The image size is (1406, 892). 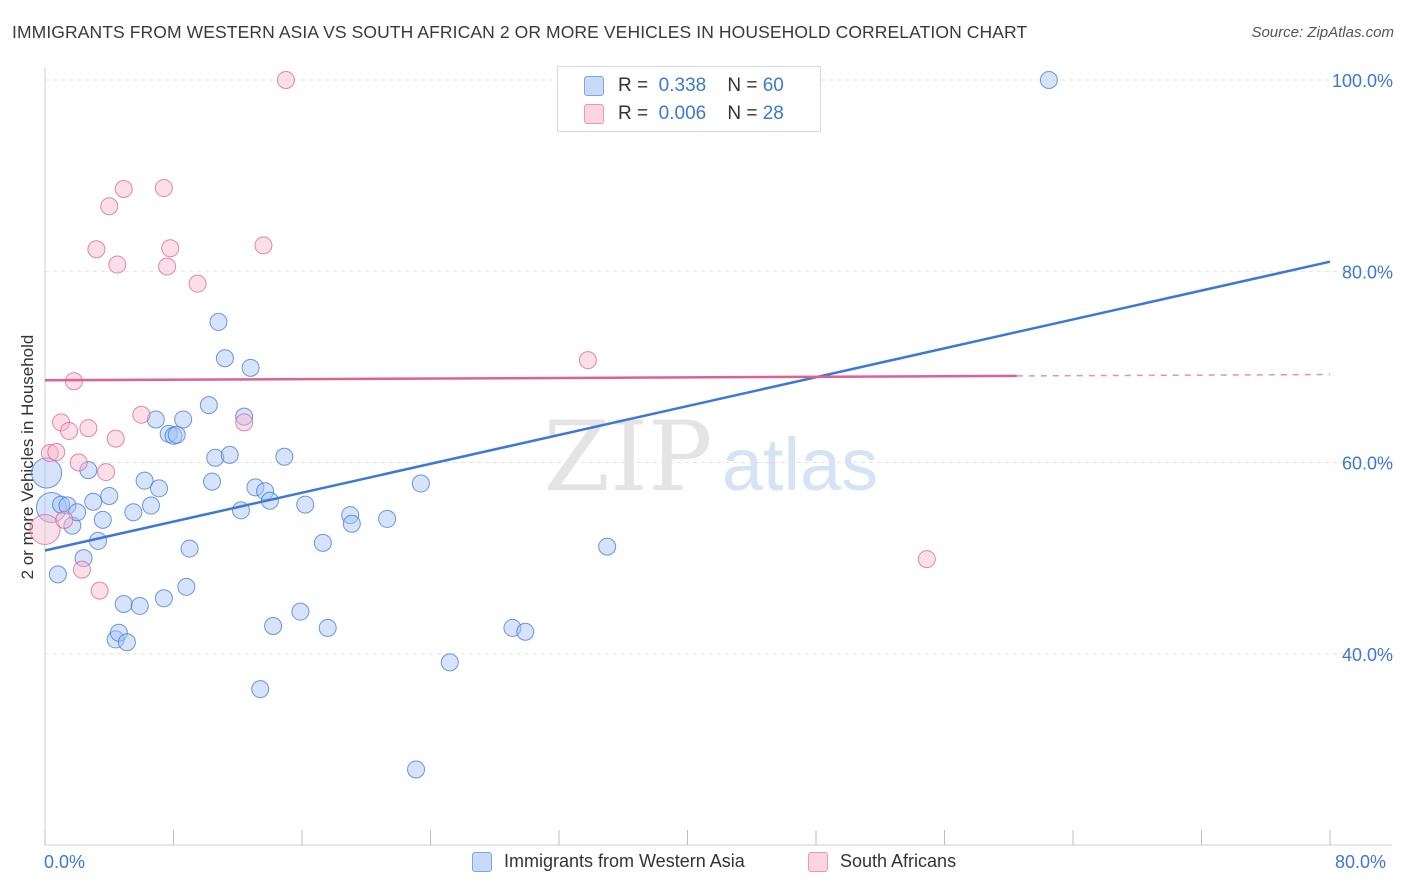 I want to click on stats-legend: R = 0.338 N = 60 R = 0.006 N = 28, so click(x=689, y=99).